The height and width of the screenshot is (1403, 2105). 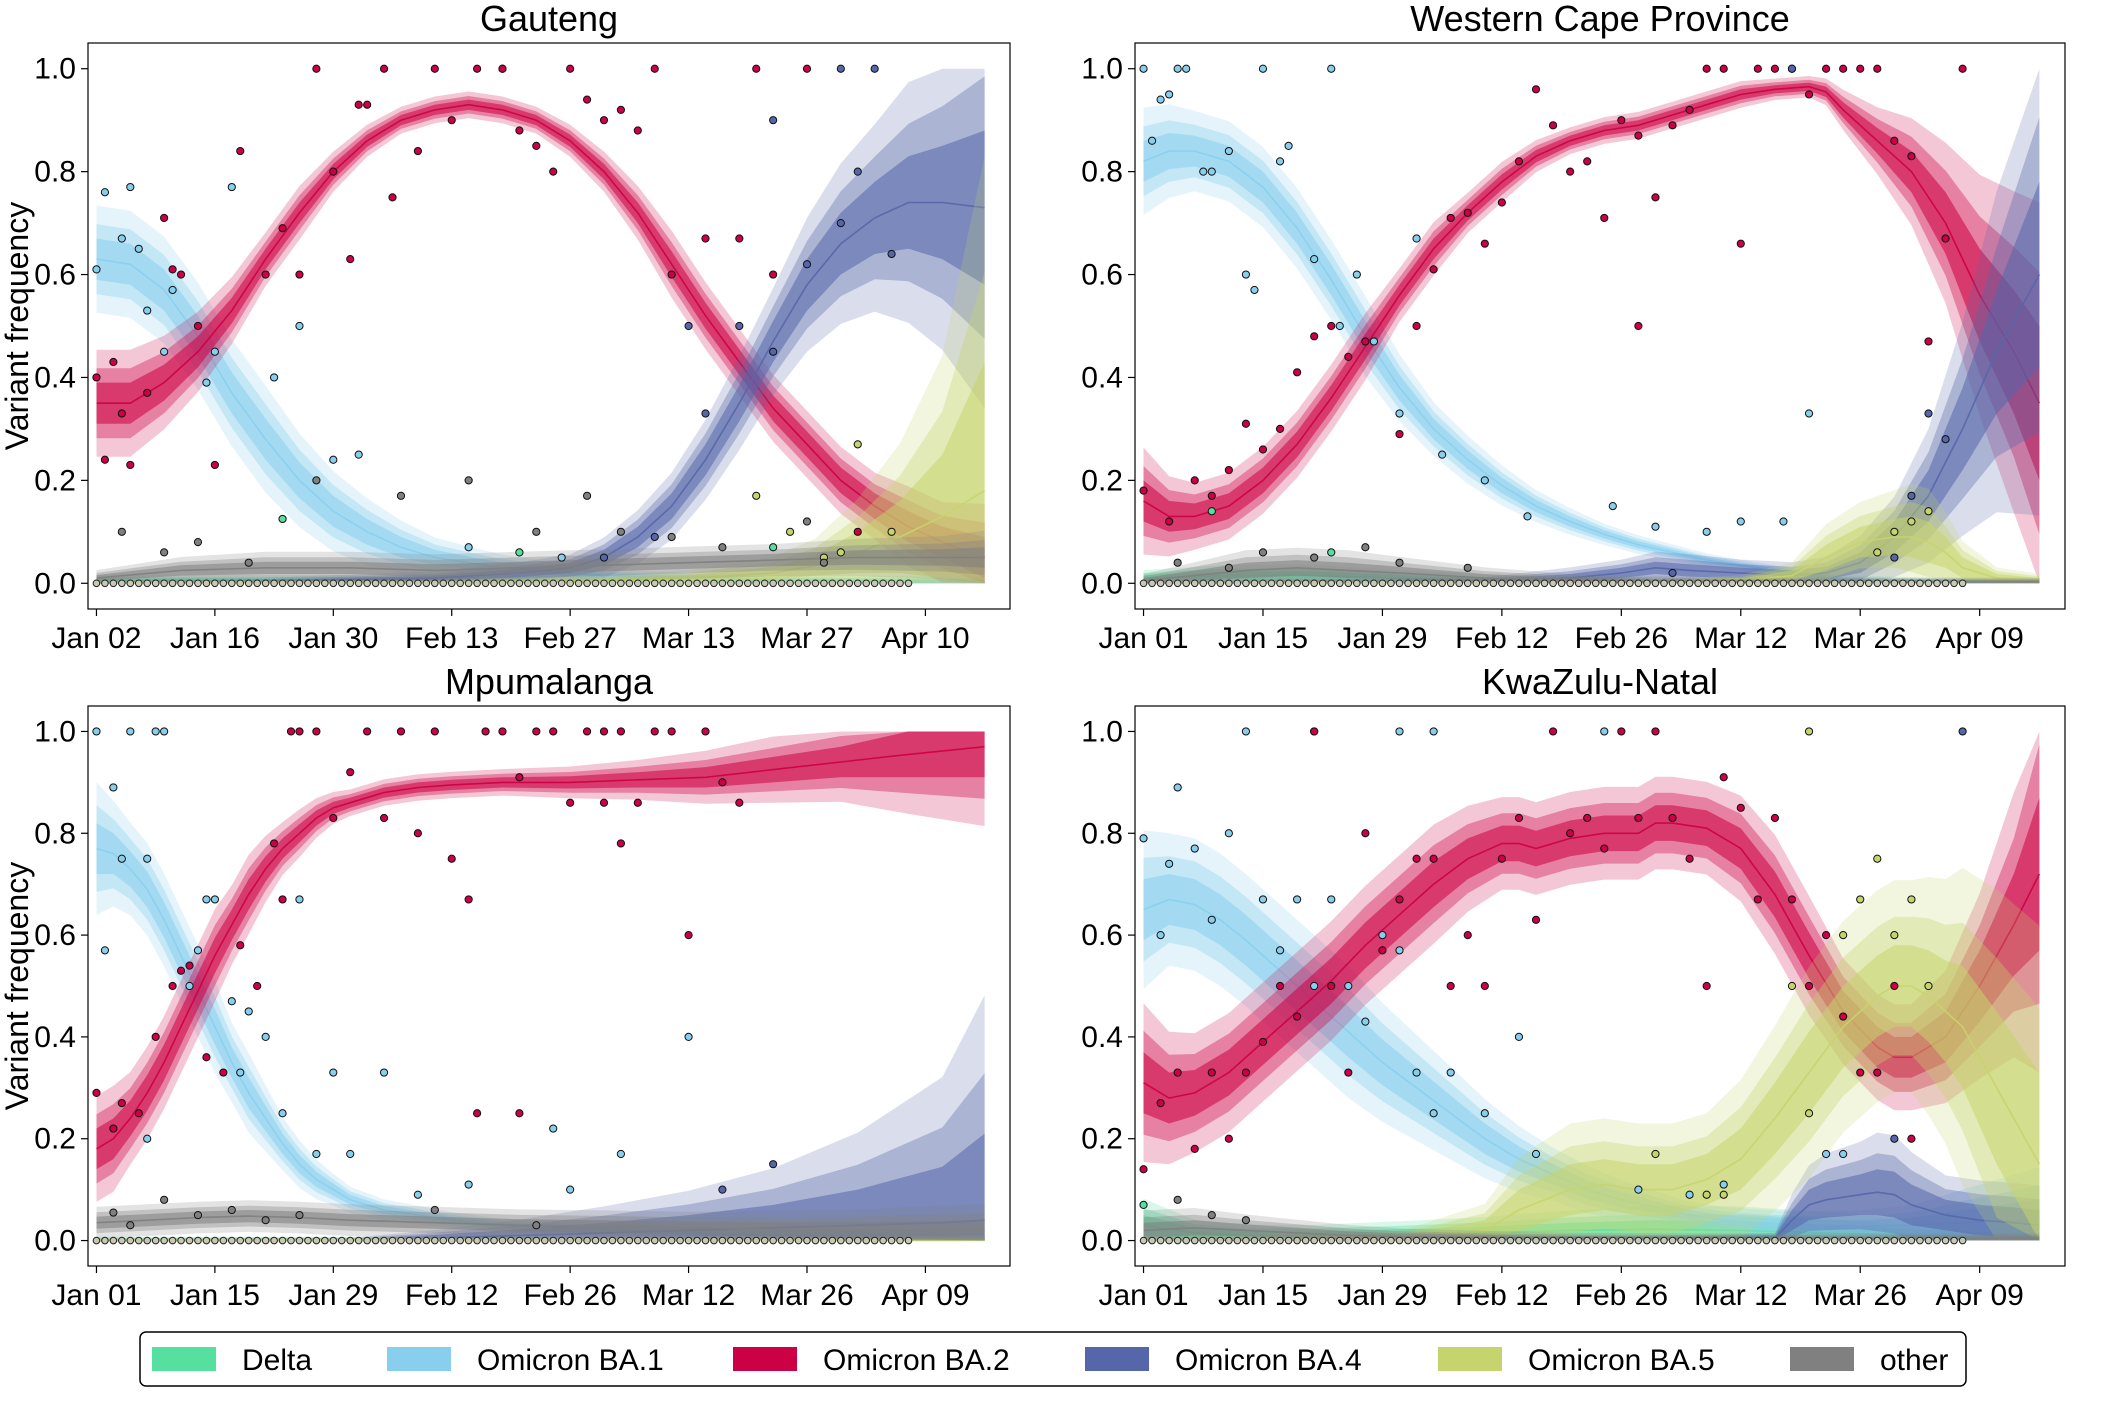 I want to click on y-tick-label: 0.2, so click(x=1102, y=480).